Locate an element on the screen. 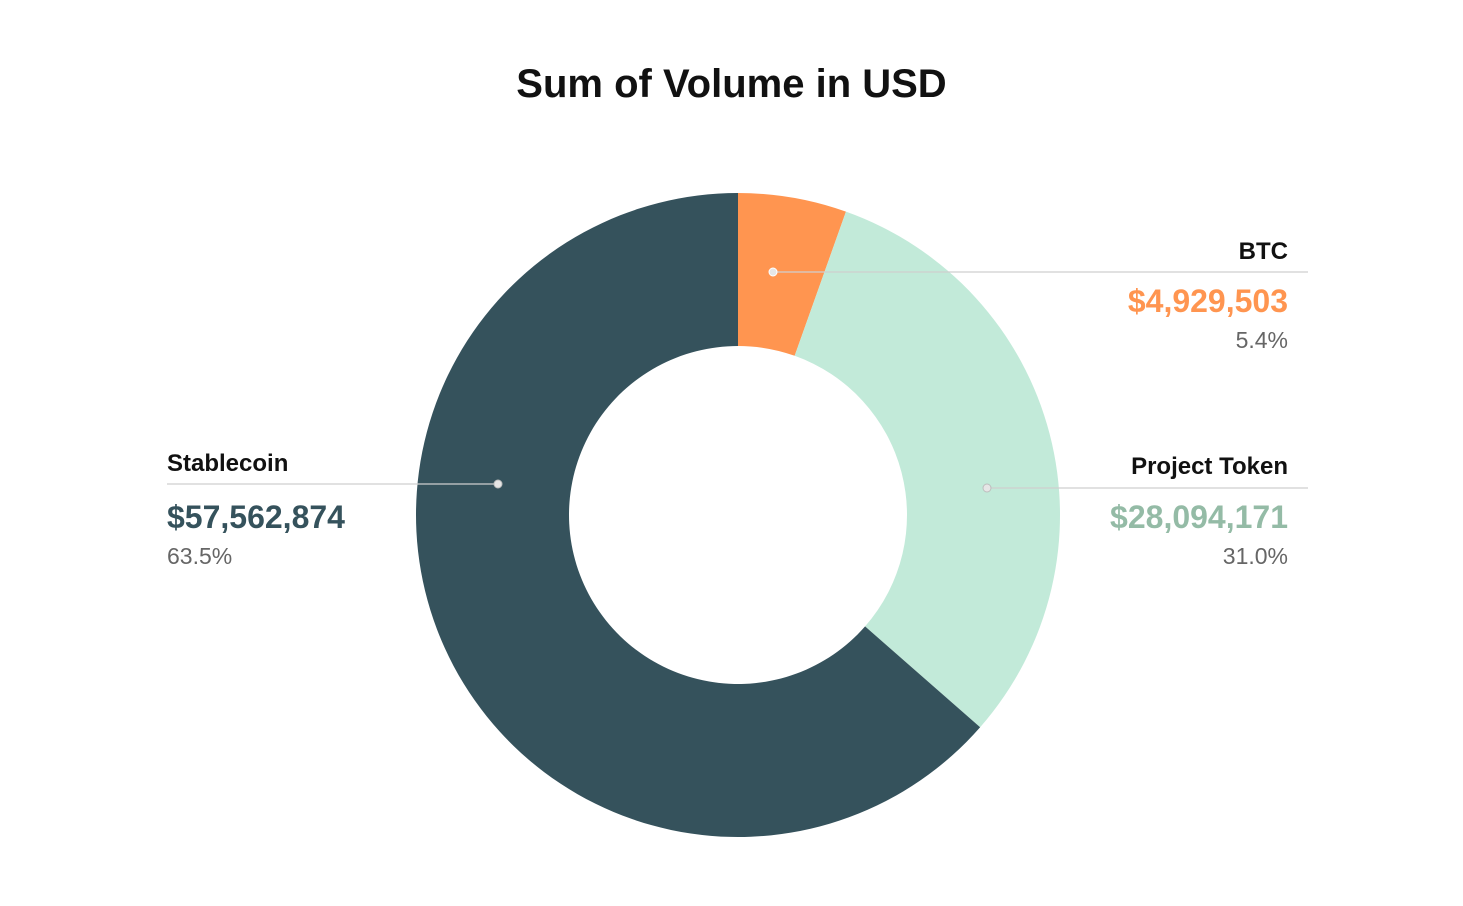  slice-name-project-token: Project Token is located at coordinates (1209, 466).